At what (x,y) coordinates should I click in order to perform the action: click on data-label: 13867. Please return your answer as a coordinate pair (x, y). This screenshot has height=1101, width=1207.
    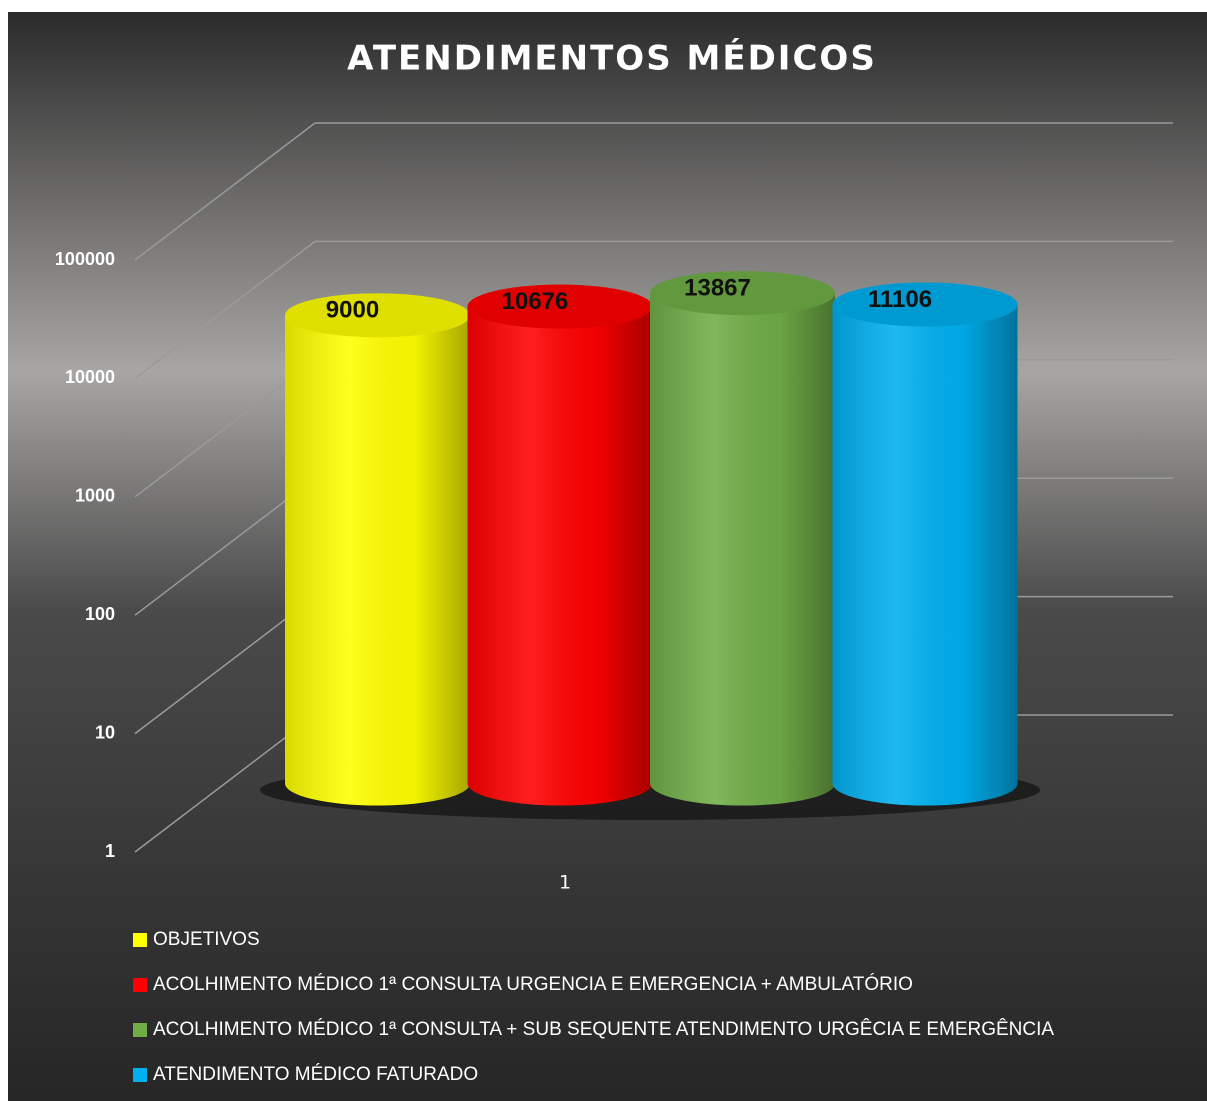
    Looking at the image, I should click on (717, 287).